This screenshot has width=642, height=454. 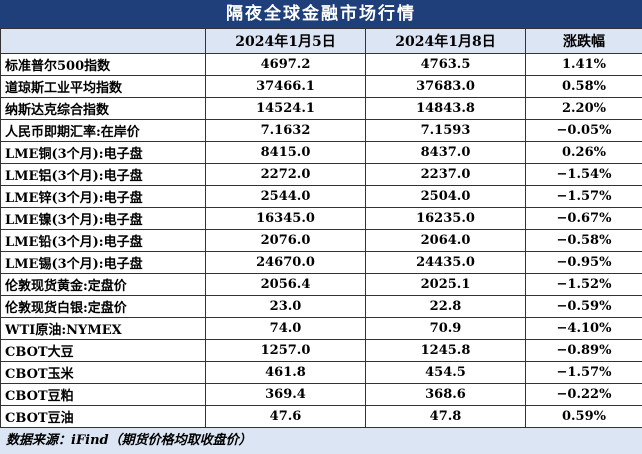 What do you see at coordinates (285, 108) in the screenshot?
I see `value-cell: 14524.1` at bounding box center [285, 108].